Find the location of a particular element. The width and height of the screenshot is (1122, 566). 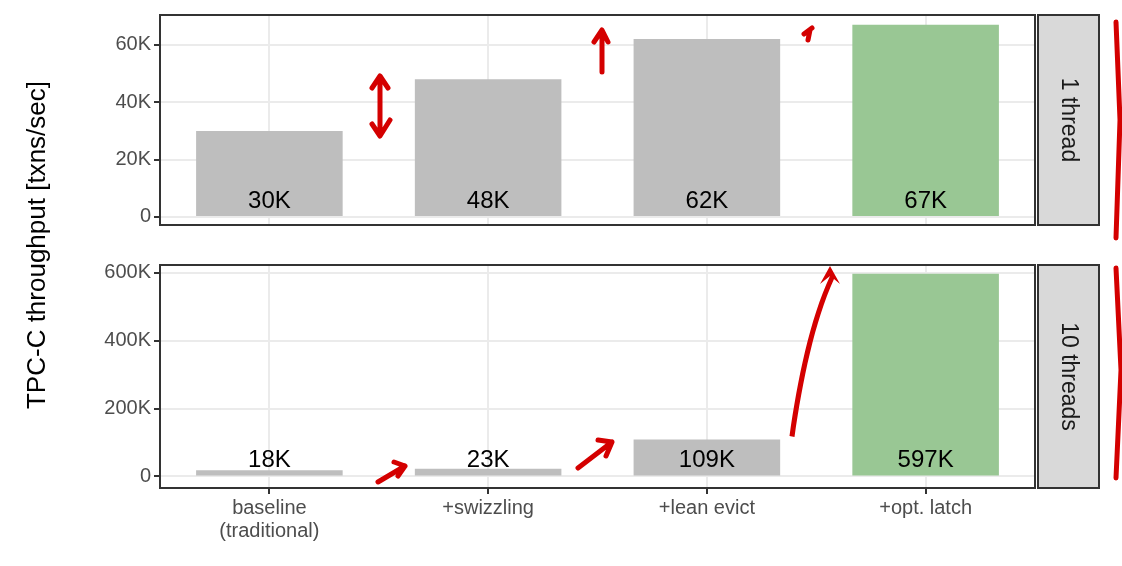

x-tick-label: +opt. latch is located at coordinates (926, 507).